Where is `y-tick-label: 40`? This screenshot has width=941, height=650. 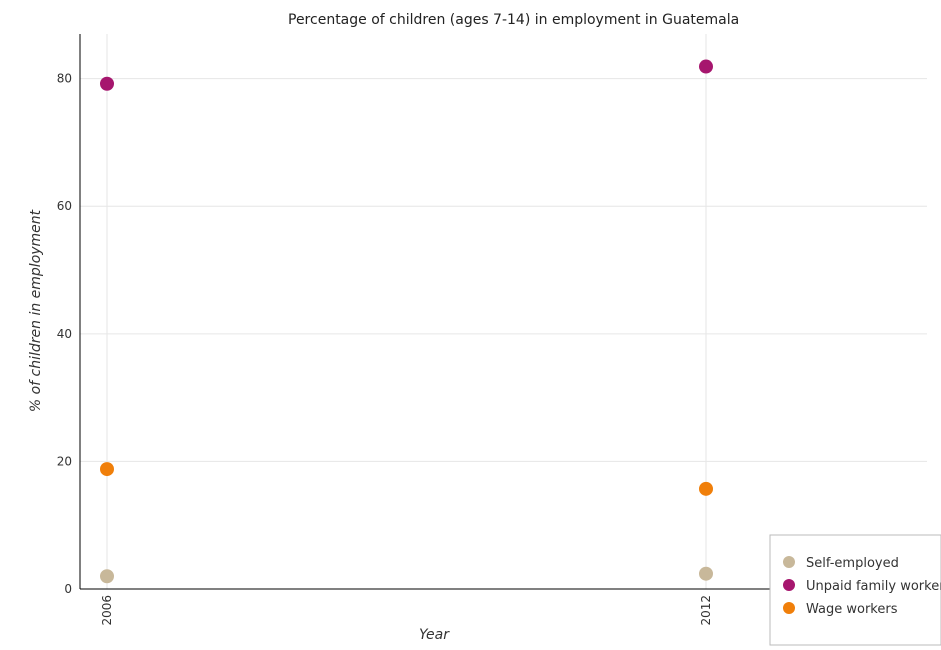
y-tick-label: 40 is located at coordinates (64, 334).